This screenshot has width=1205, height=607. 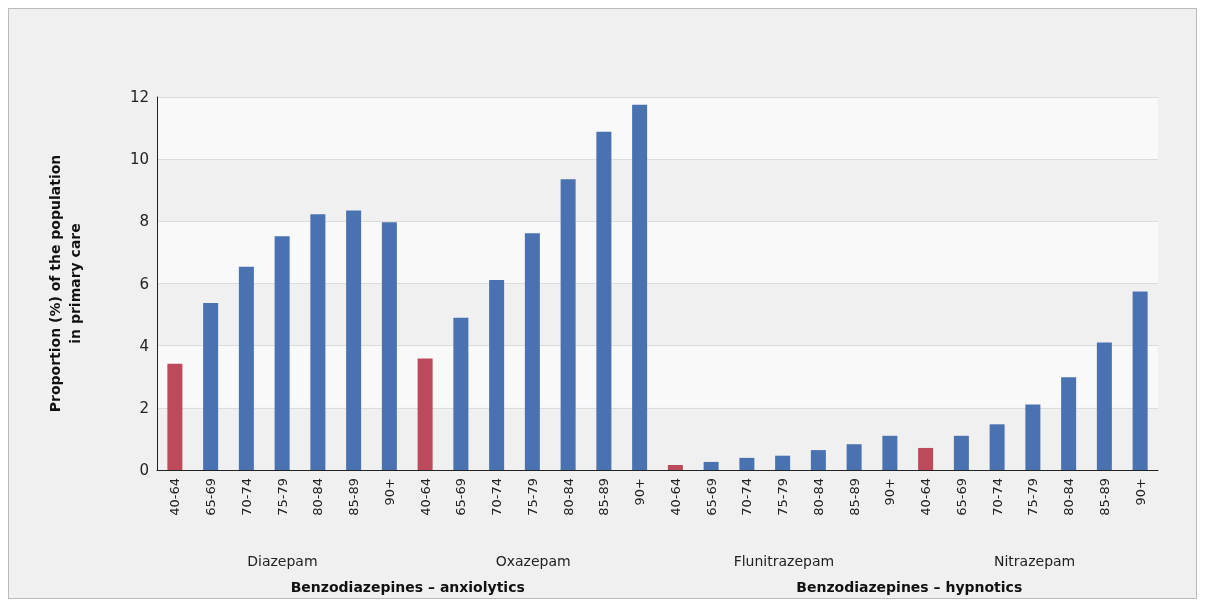 I want to click on text: Benzodiazepines – hypnotics, so click(x=909, y=587).